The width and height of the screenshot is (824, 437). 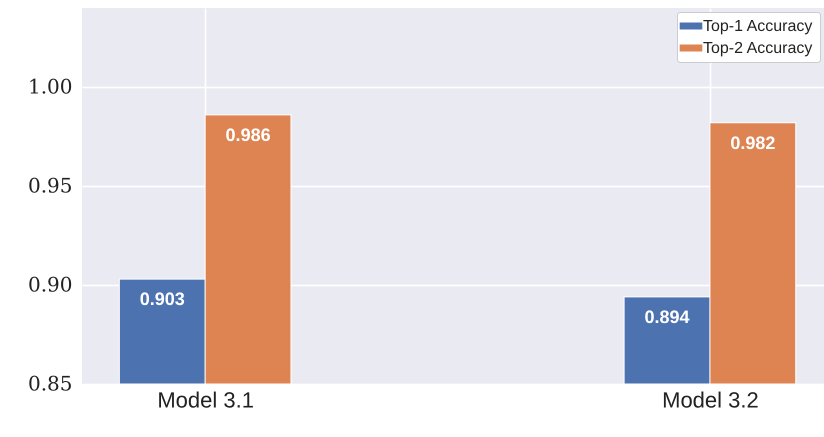 What do you see at coordinates (667, 316) in the screenshot?
I see `data-label: 0.894` at bounding box center [667, 316].